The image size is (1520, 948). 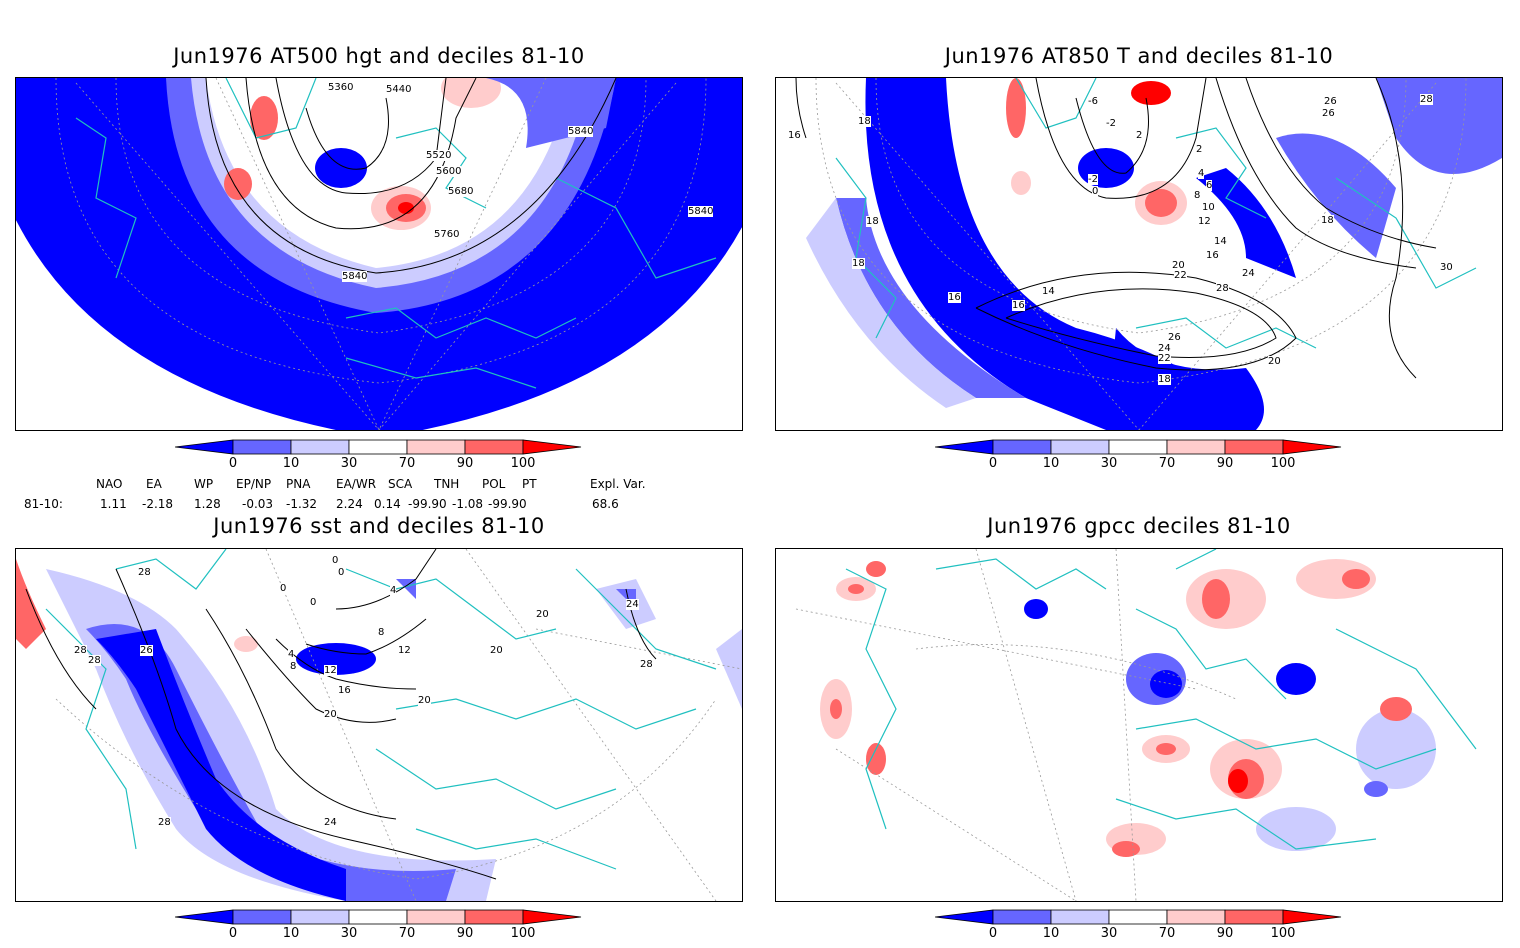 I want to click on index-header: SCA, so click(x=400, y=484).